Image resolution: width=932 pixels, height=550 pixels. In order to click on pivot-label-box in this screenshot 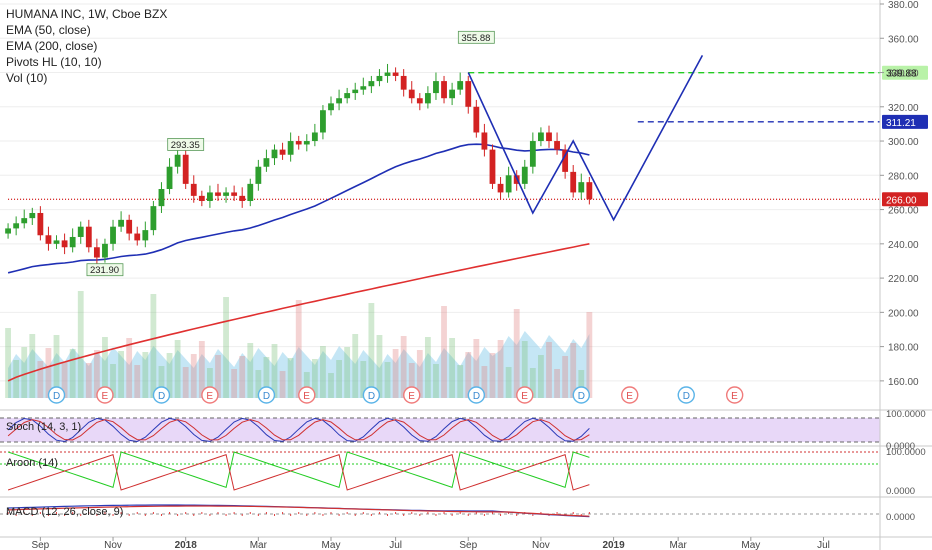, I will do `click(186, 144)`.